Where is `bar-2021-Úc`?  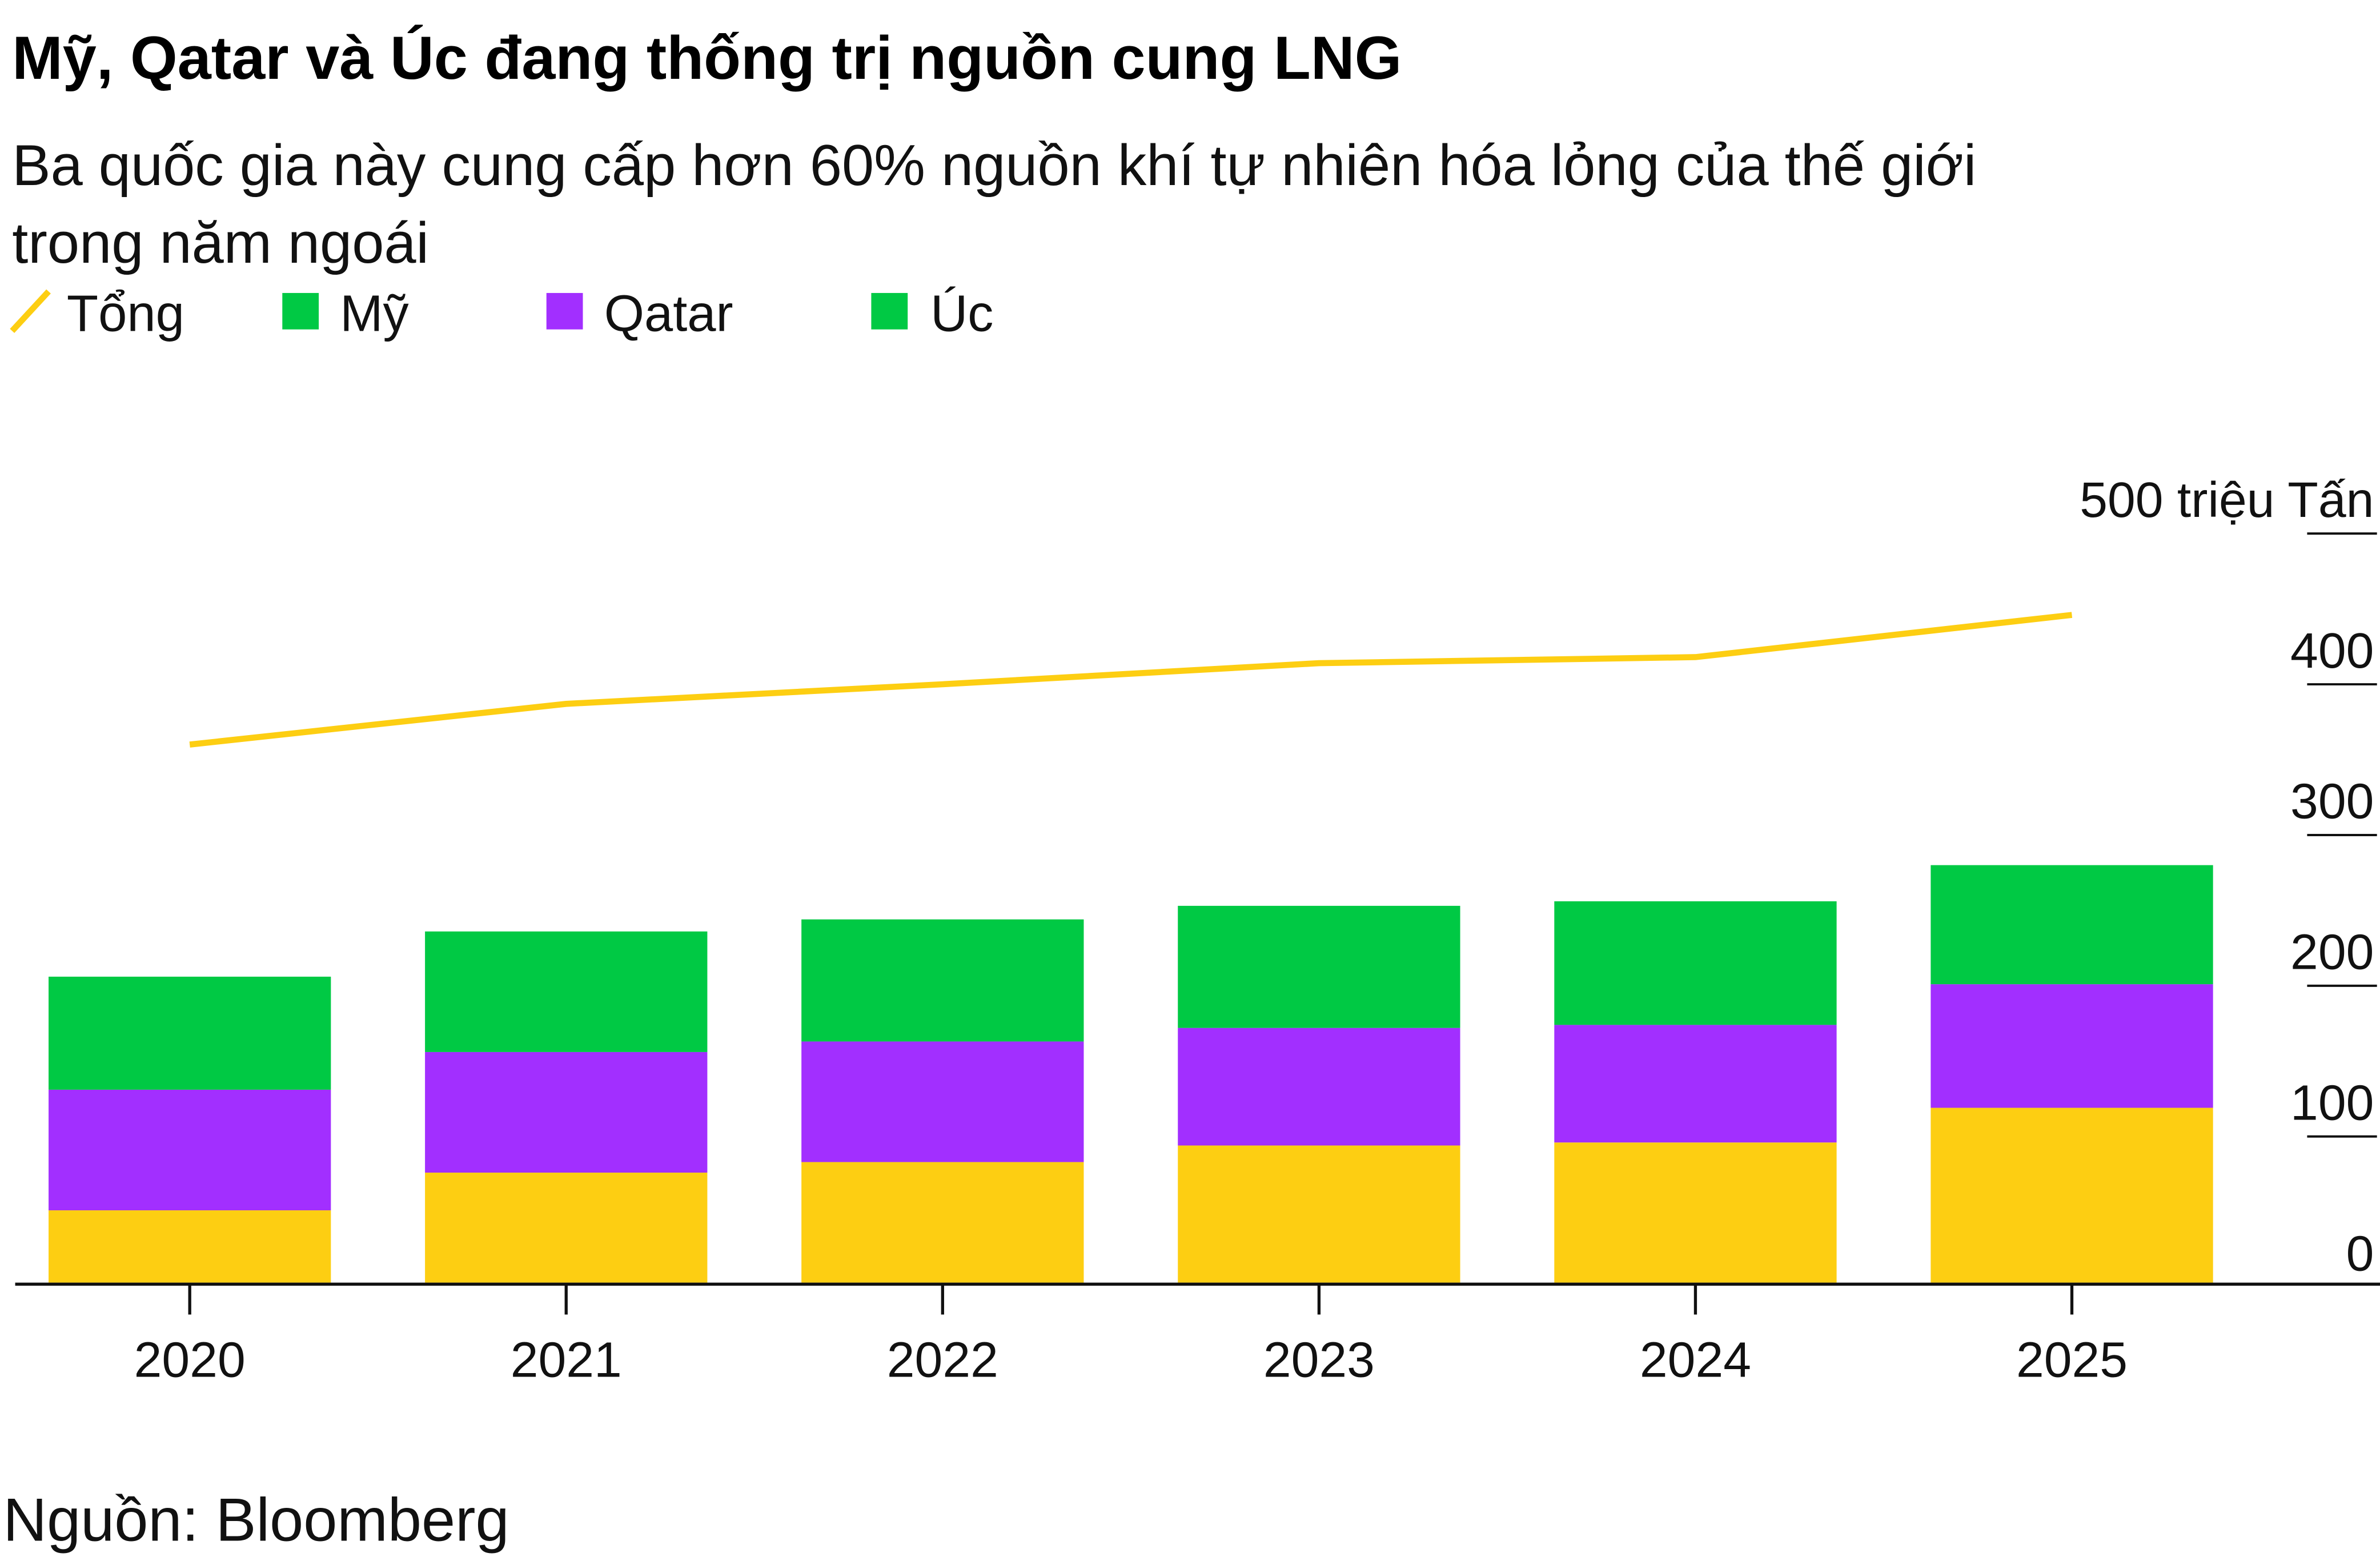
bar-2021-Úc is located at coordinates (566, 992).